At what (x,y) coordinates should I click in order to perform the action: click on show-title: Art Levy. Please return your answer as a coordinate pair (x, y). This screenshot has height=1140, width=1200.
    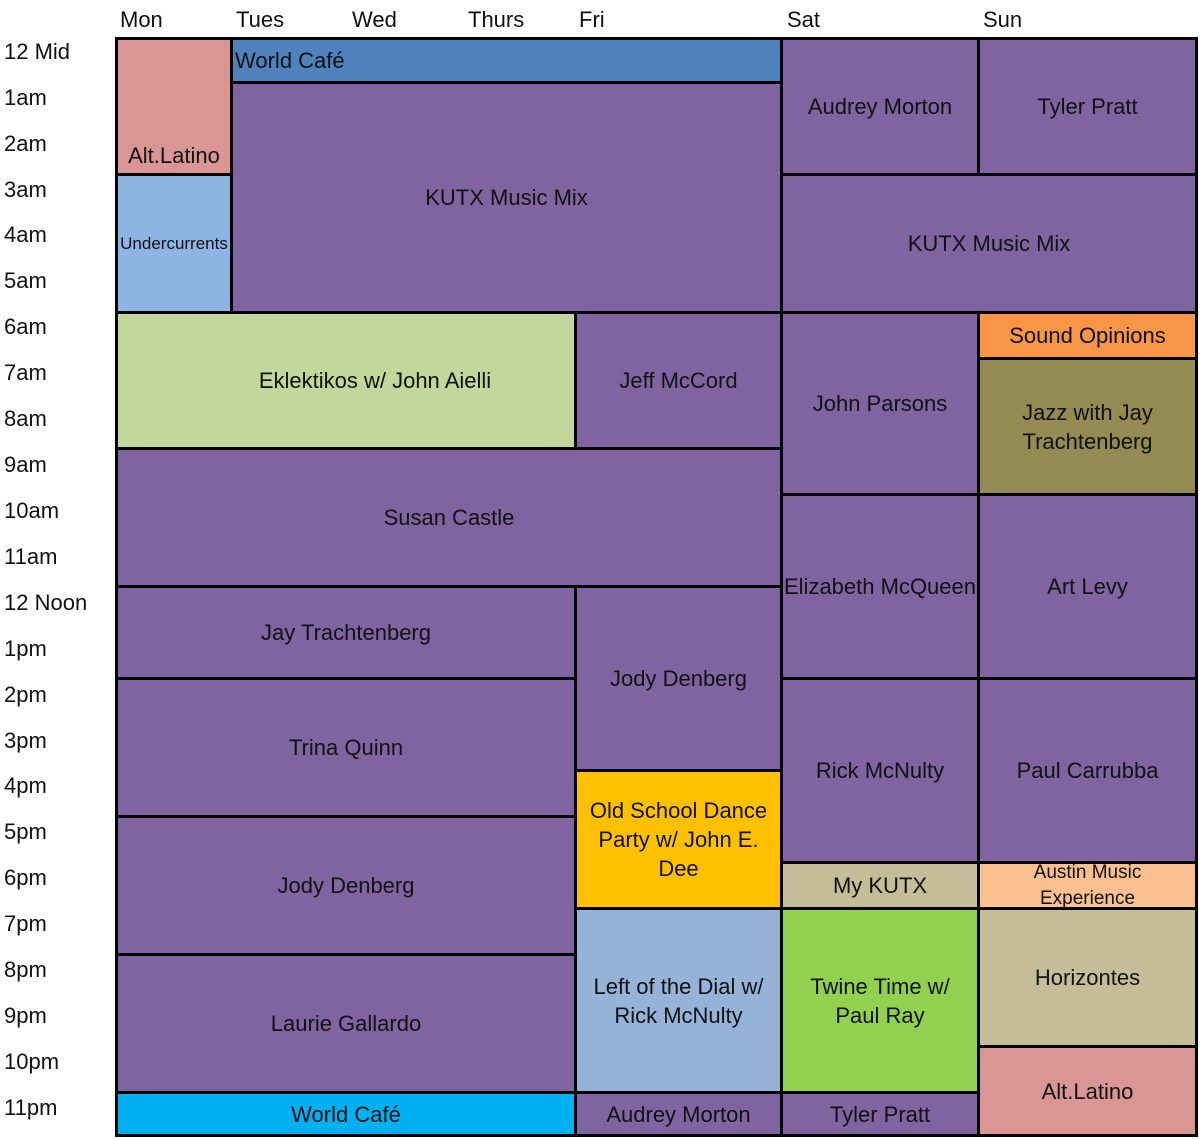
    Looking at the image, I should click on (1087, 586).